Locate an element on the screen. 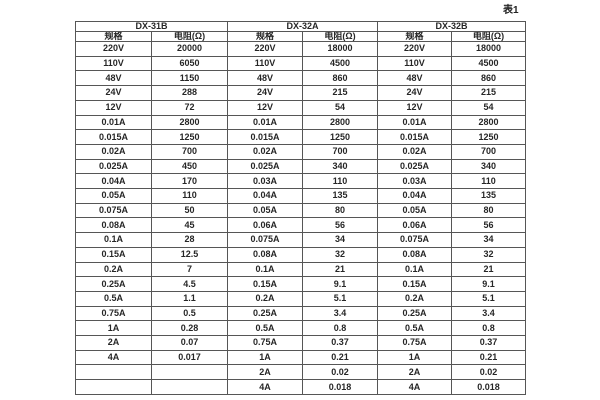 The height and width of the screenshot is (400, 600). table-row: 0.25A 4.5 0.15A 9.1 0.15A 9.1 is located at coordinates (301, 284).